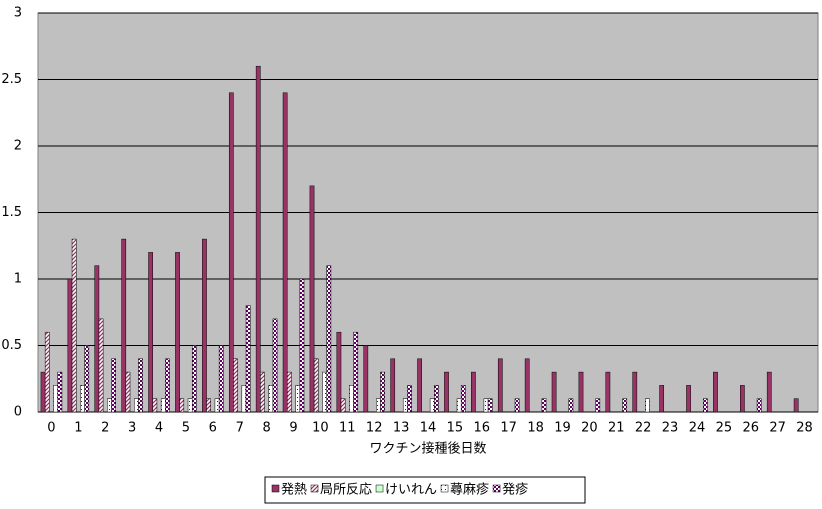  Describe the element at coordinates (18, 412) in the screenshot. I see `y-tick-label: 0` at that location.